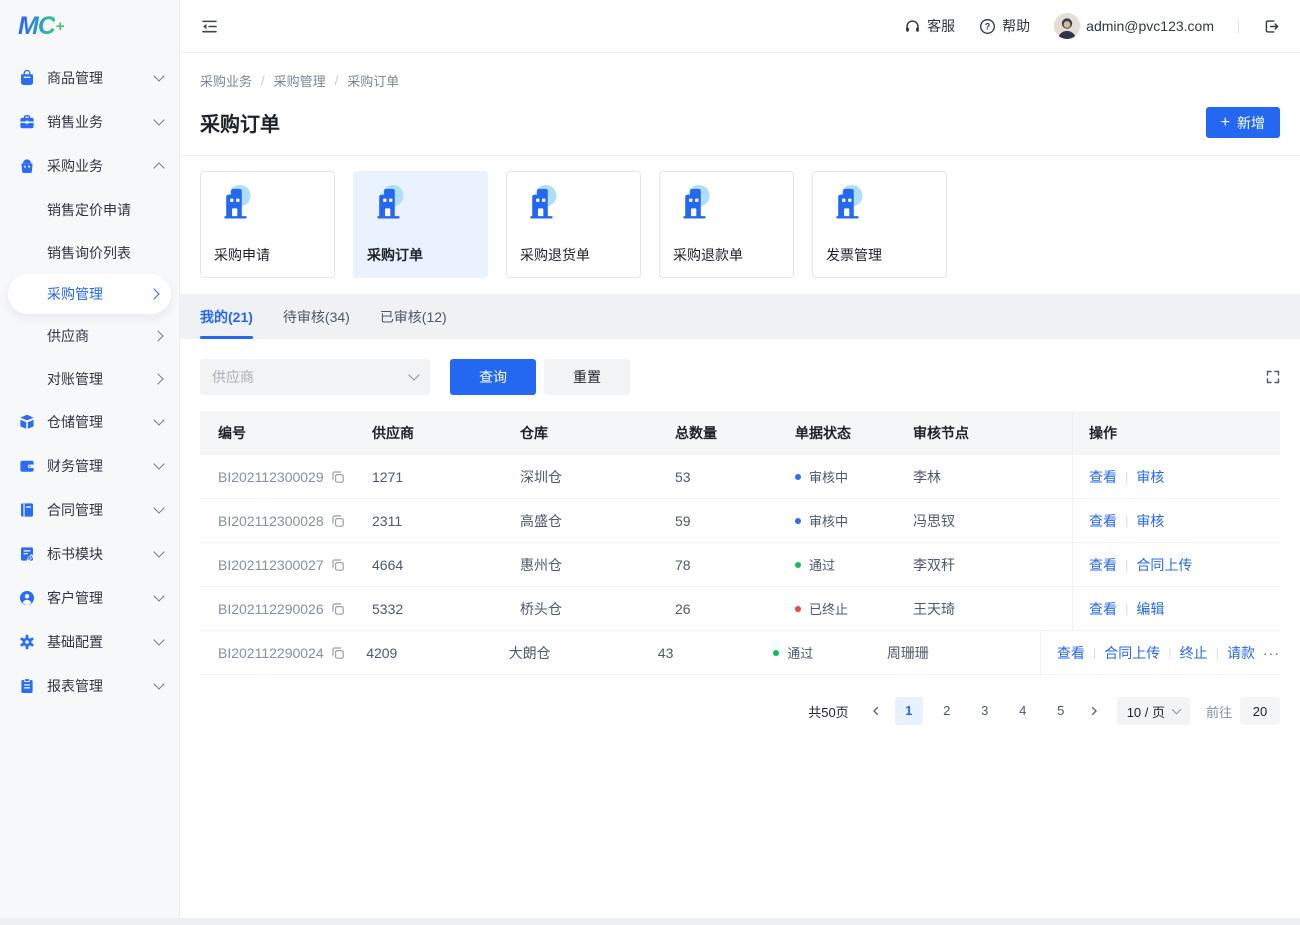  I want to click on page-number: 4, so click(1023, 710).